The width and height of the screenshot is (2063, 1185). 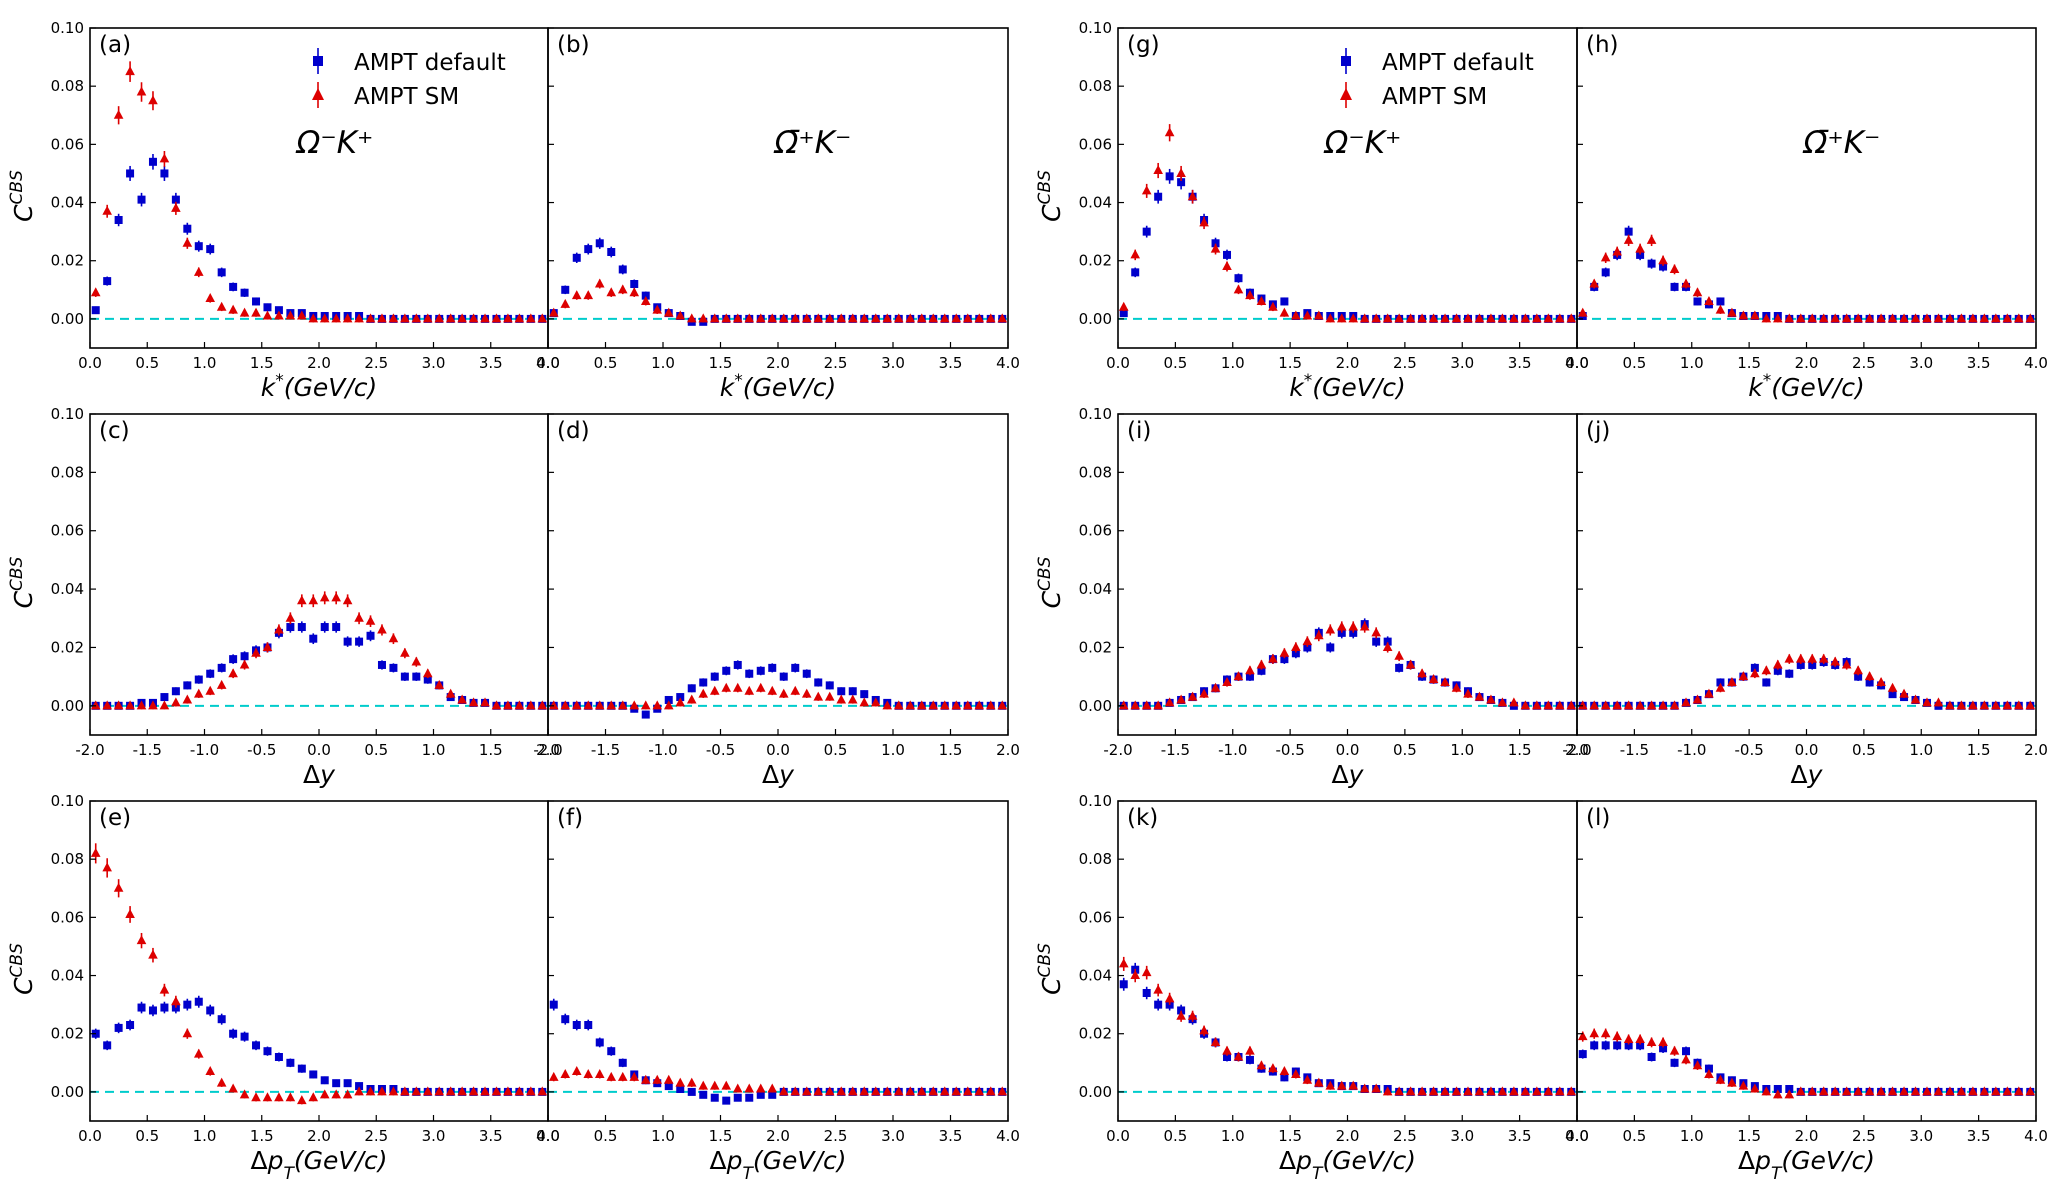 What do you see at coordinates (1462, 363) in the screenshot?
I see `x-tick-label: 3.0` at bounding box center [1462, 363].